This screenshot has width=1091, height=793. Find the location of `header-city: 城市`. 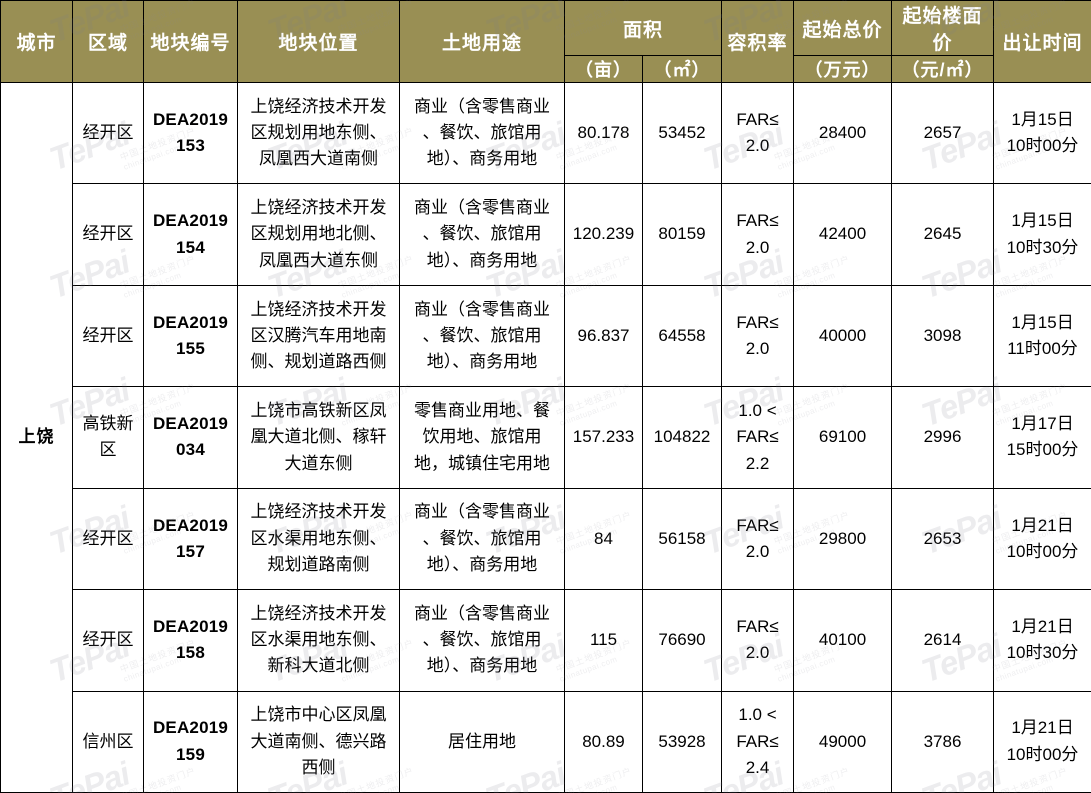

header-city: 城市 is located at coordinates (36, 41).